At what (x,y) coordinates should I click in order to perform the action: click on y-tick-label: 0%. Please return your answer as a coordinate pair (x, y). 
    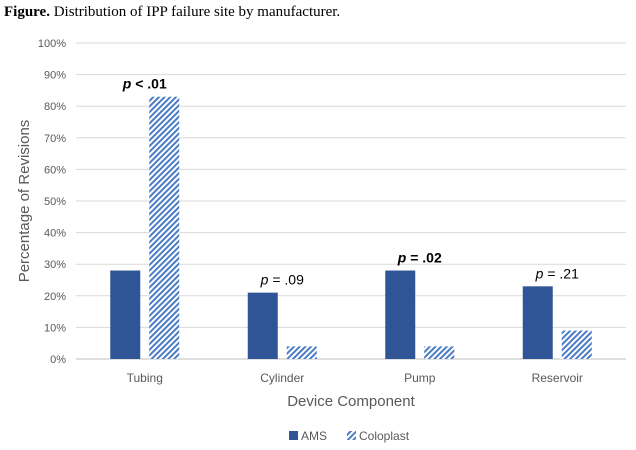
    Looking at the image, I should click on (58, 360).